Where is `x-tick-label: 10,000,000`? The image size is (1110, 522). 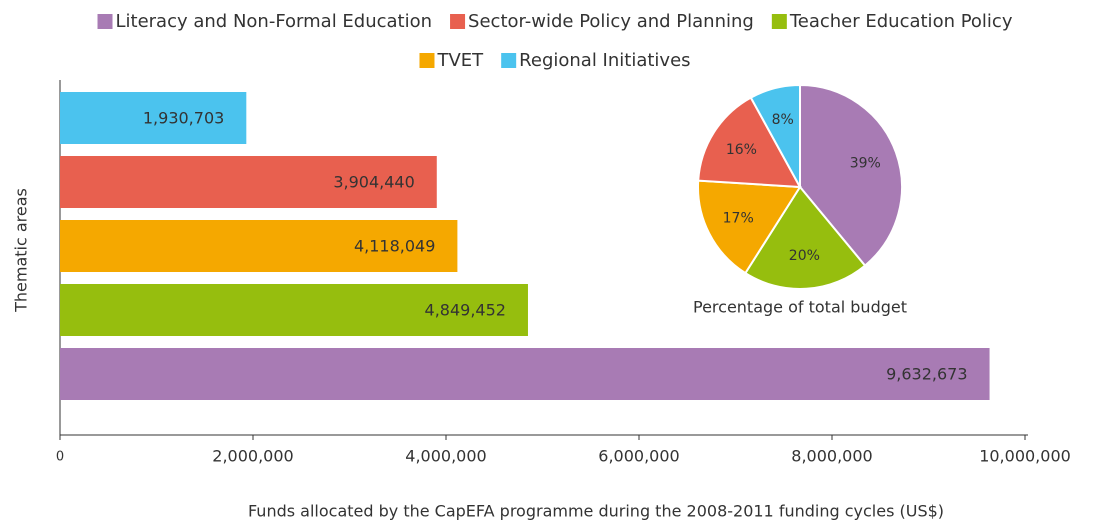
x-tick-label: 10,000,000 is located at coordinates (1025, 456).